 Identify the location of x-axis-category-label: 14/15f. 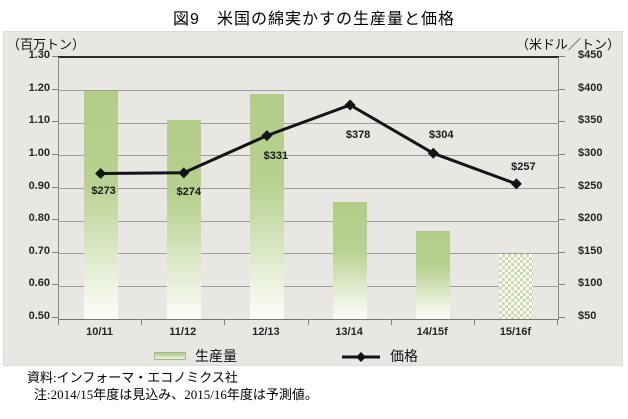
(432, 332).